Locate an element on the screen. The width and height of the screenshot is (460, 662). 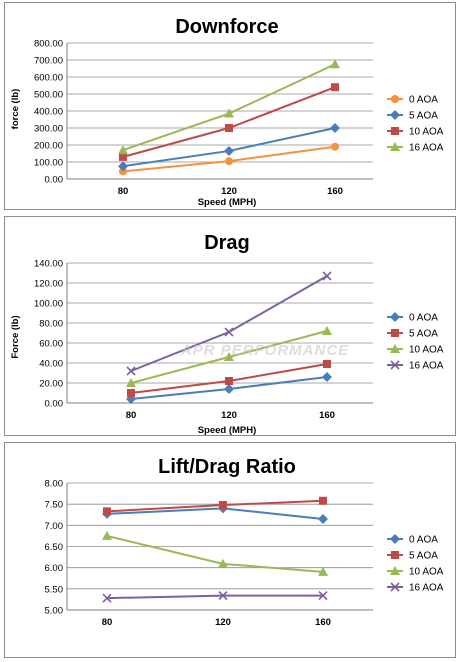
y-tick-label: 600.00 is located at coordinates (48, 78).